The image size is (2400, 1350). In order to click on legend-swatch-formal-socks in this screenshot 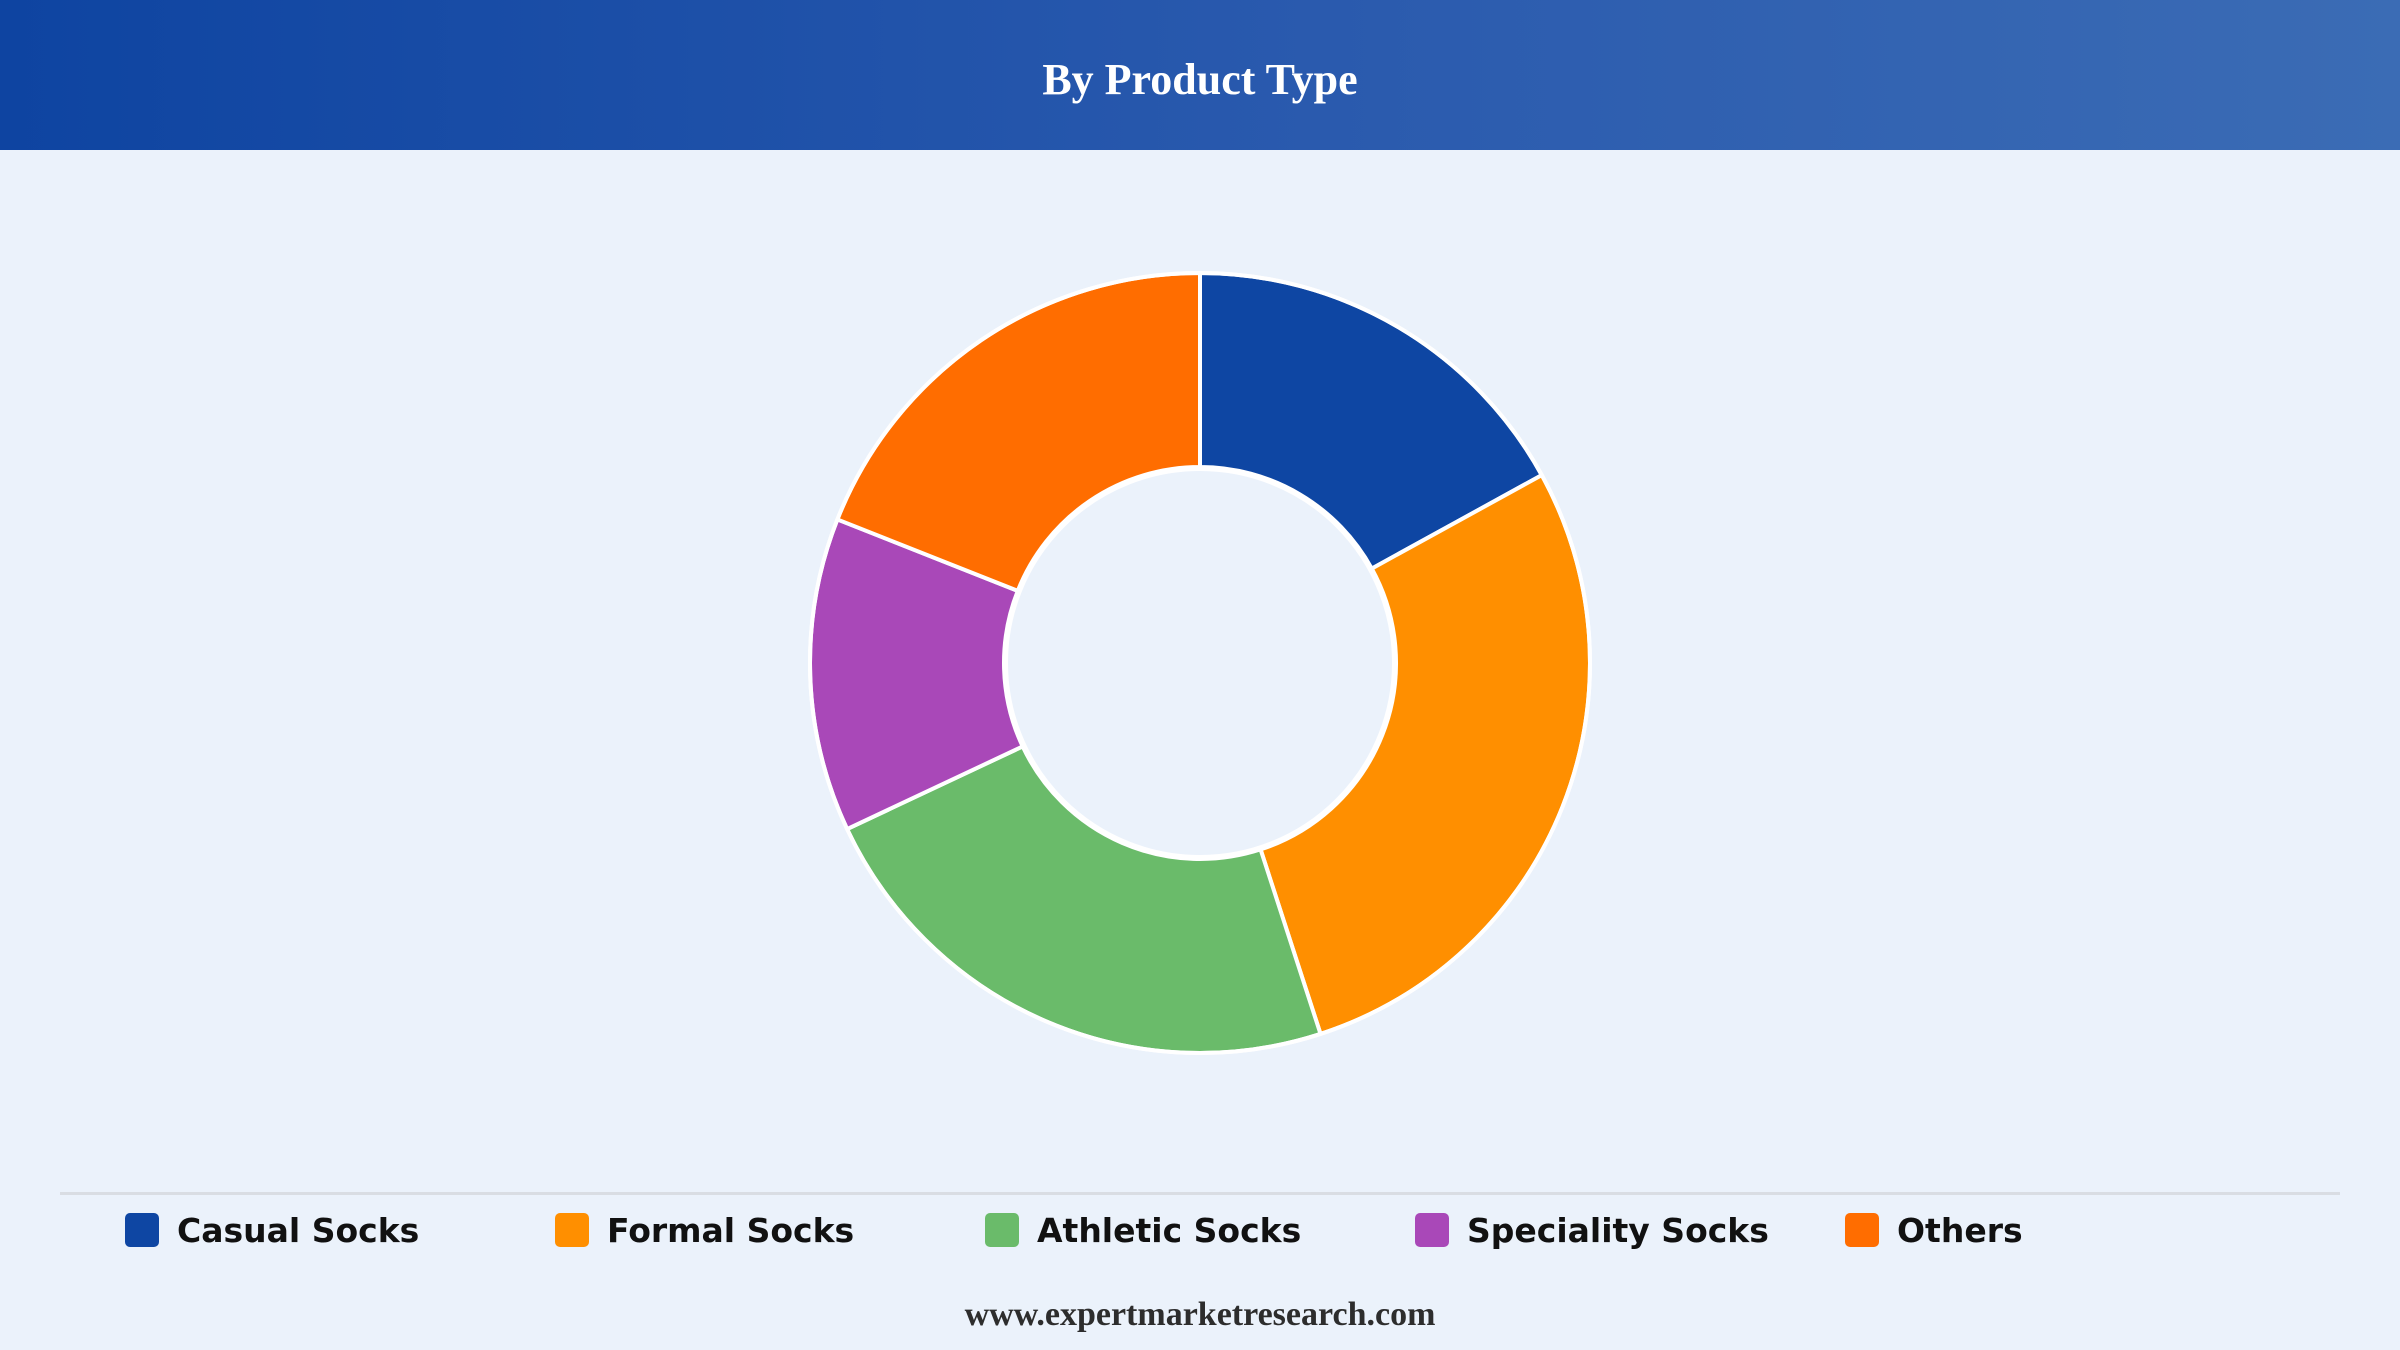, I will do `click(572, 1230)`.